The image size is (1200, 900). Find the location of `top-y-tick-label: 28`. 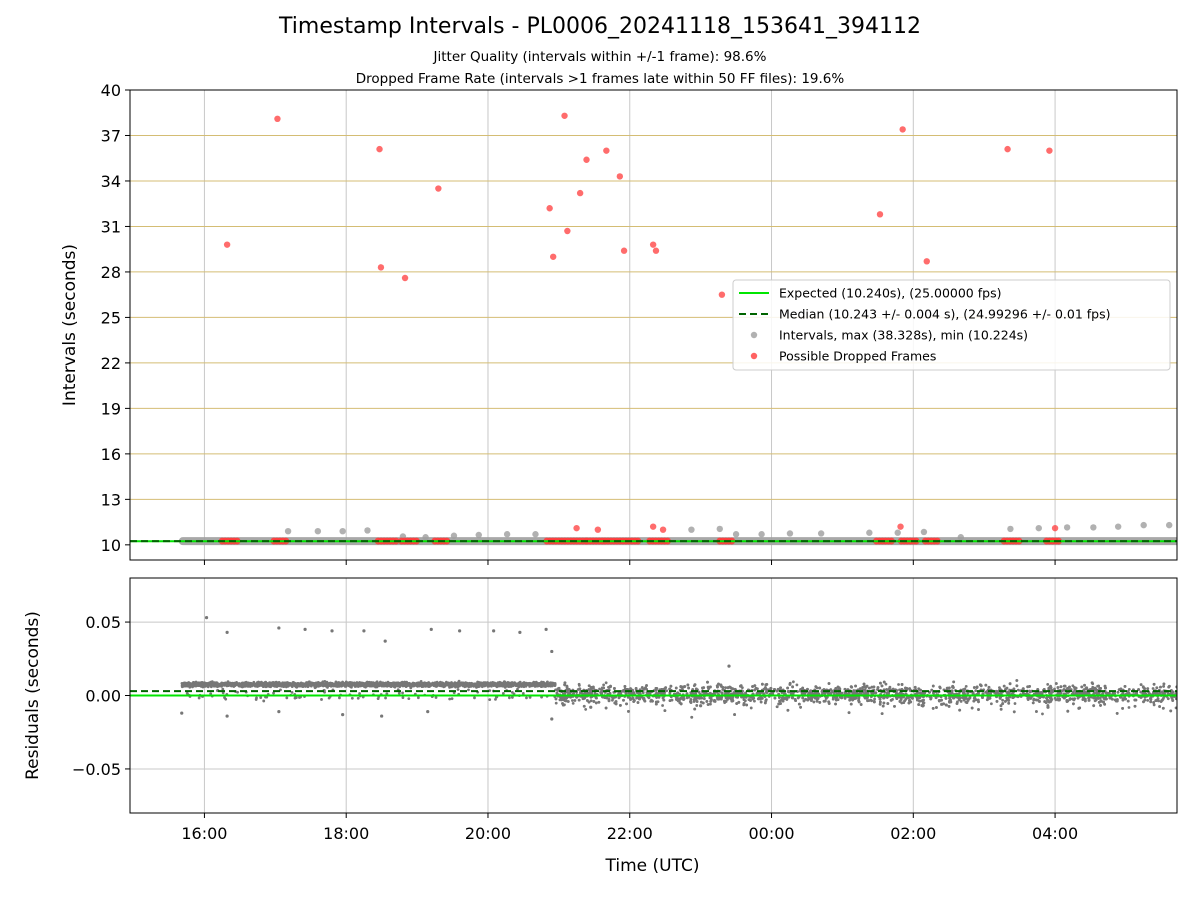

top-y-tick-label: 28 is located at coordinates (111, 272).